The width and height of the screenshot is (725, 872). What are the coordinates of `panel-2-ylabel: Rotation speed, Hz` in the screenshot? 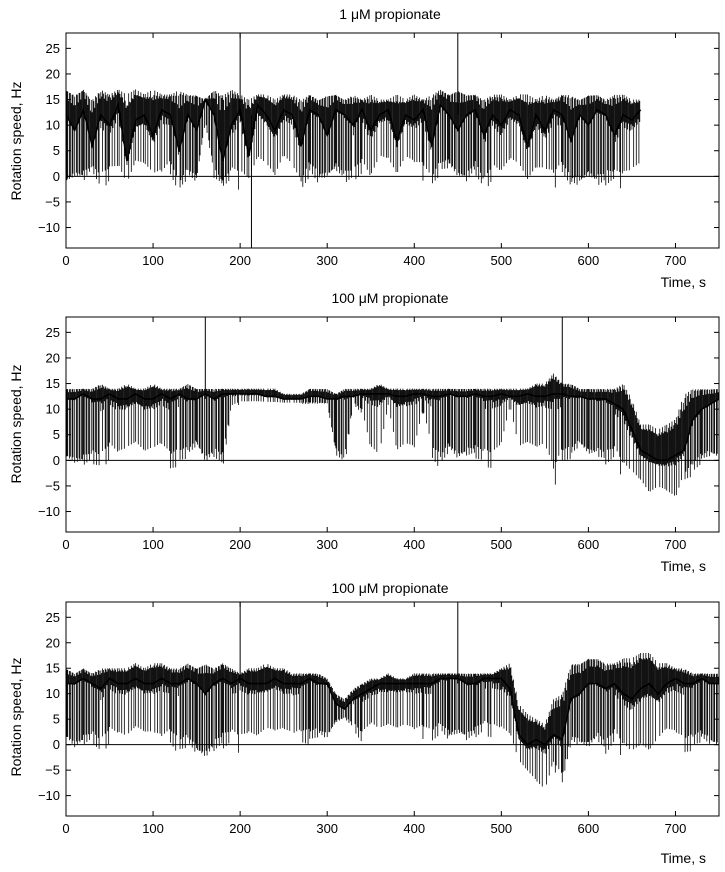 It's located at (16, 423).